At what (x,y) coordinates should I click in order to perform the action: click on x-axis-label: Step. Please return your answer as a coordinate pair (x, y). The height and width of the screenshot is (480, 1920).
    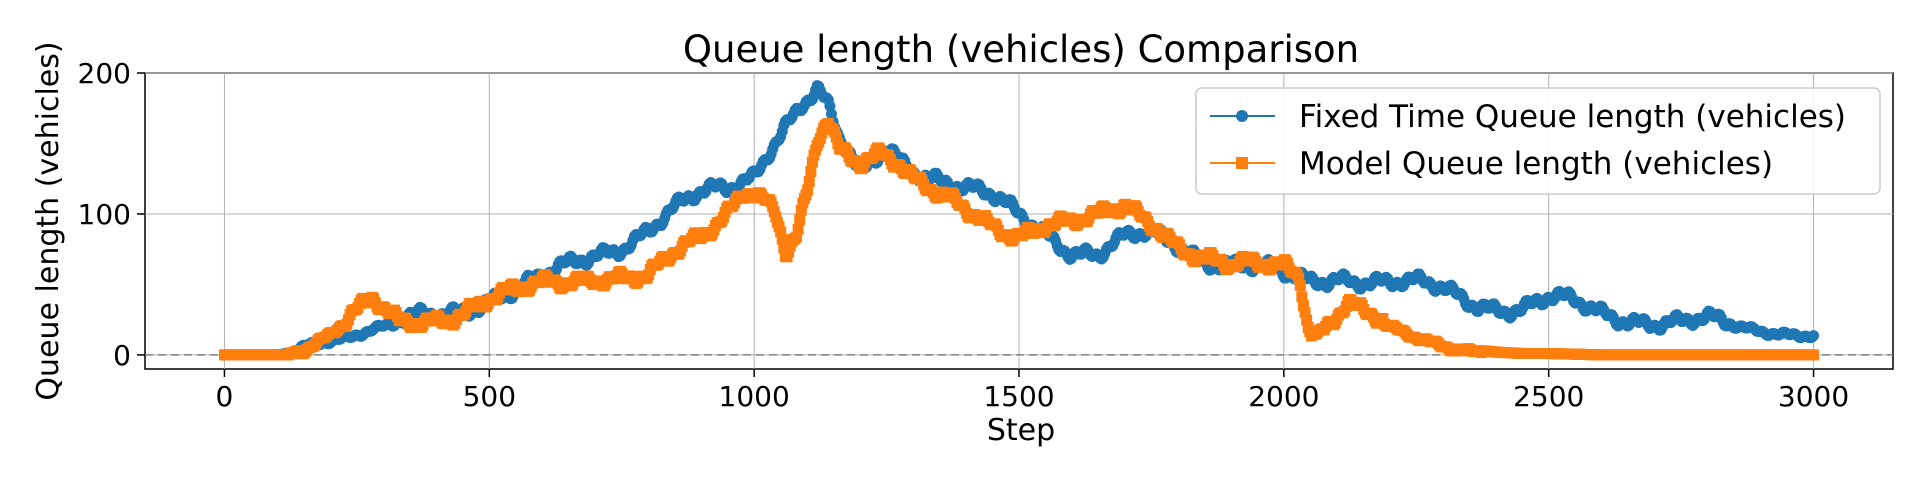
    Looking at the image, I should click on (1021, 430).